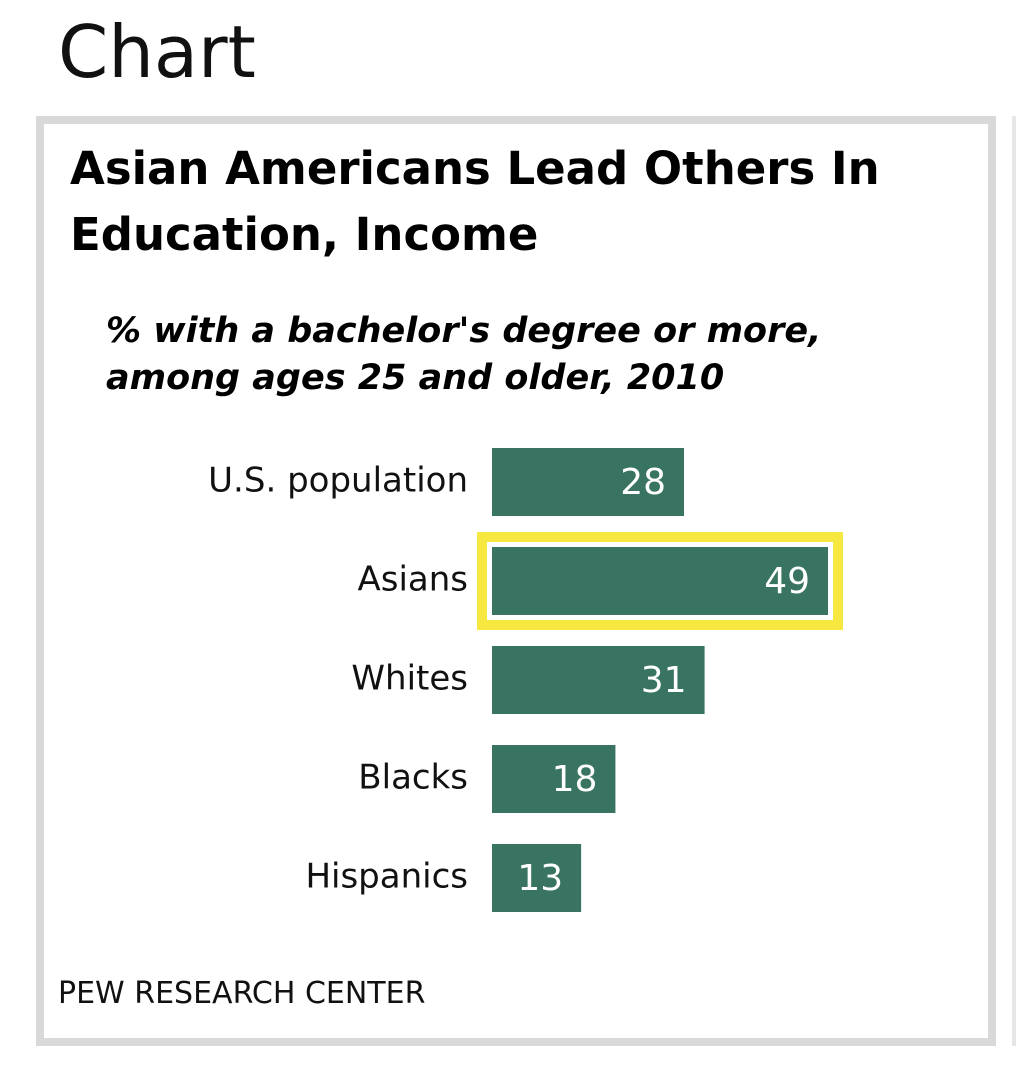  I want to click on category-label-3: Blacks, so click(413, 778).